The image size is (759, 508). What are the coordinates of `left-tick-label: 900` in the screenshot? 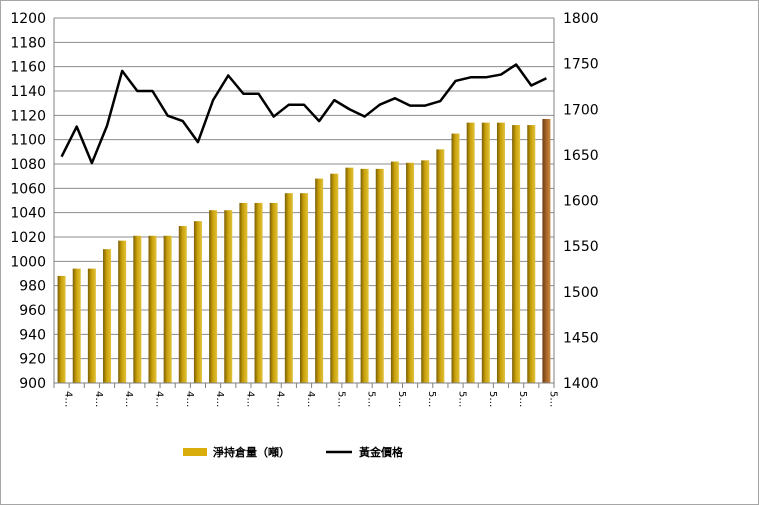 It's located at (32, 384).